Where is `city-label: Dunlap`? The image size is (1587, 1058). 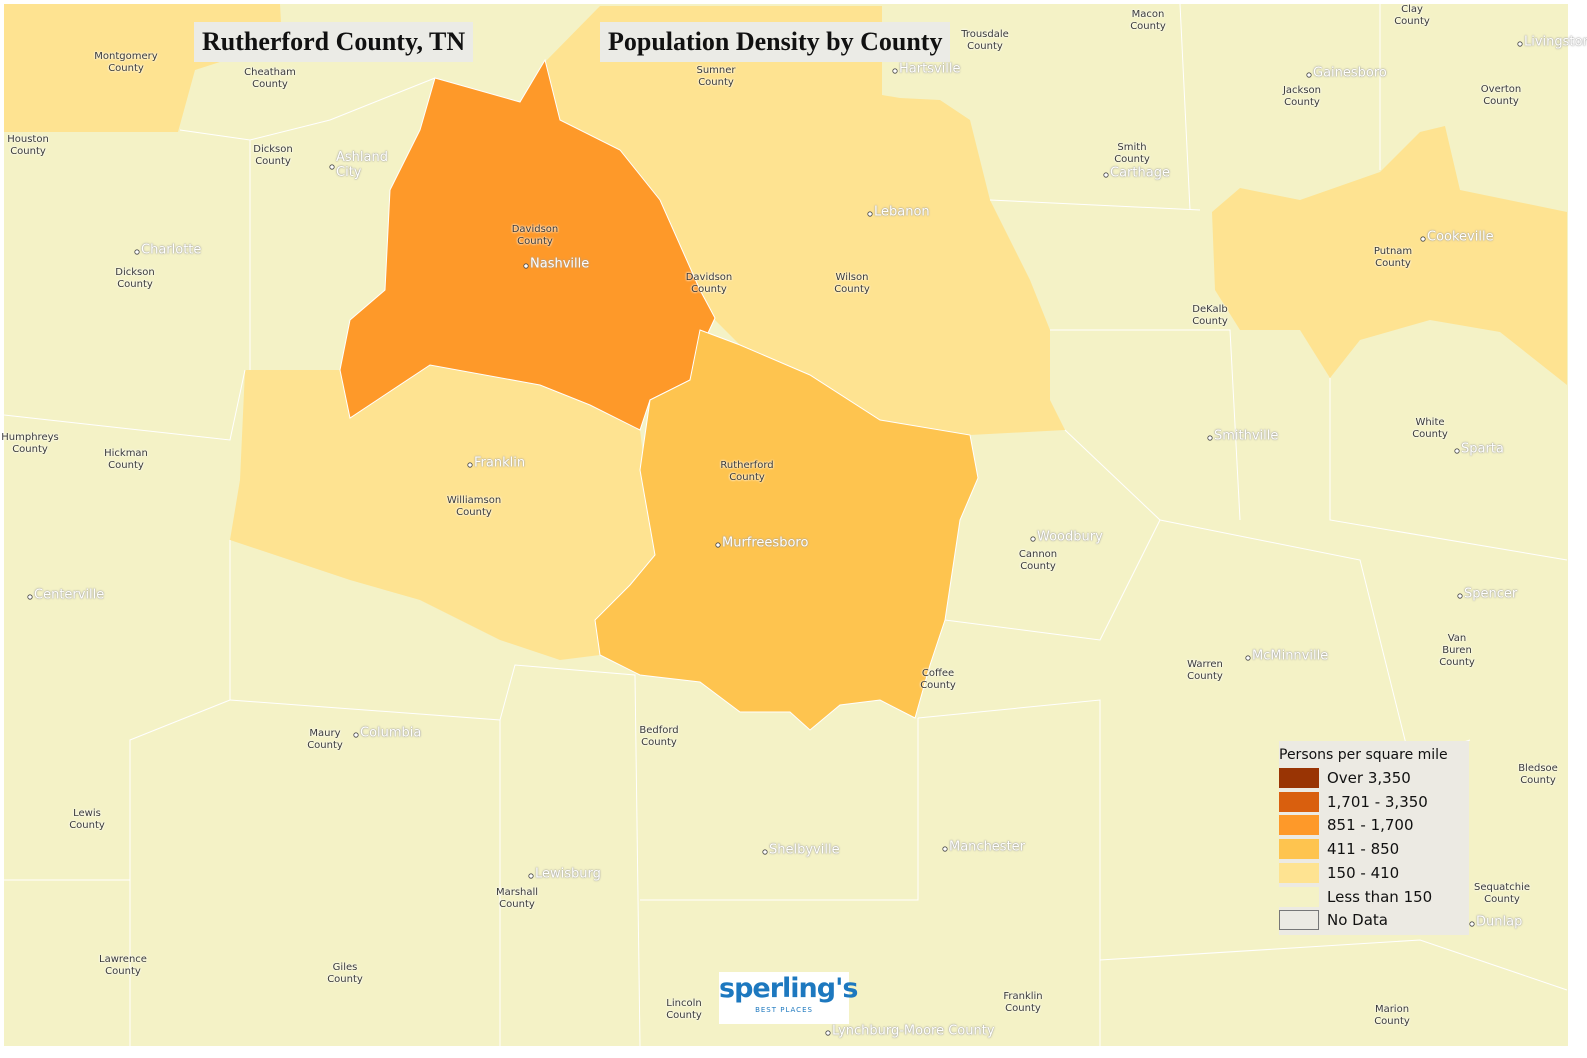
city-label: Dunlap is located at coordinates (1499, 922).